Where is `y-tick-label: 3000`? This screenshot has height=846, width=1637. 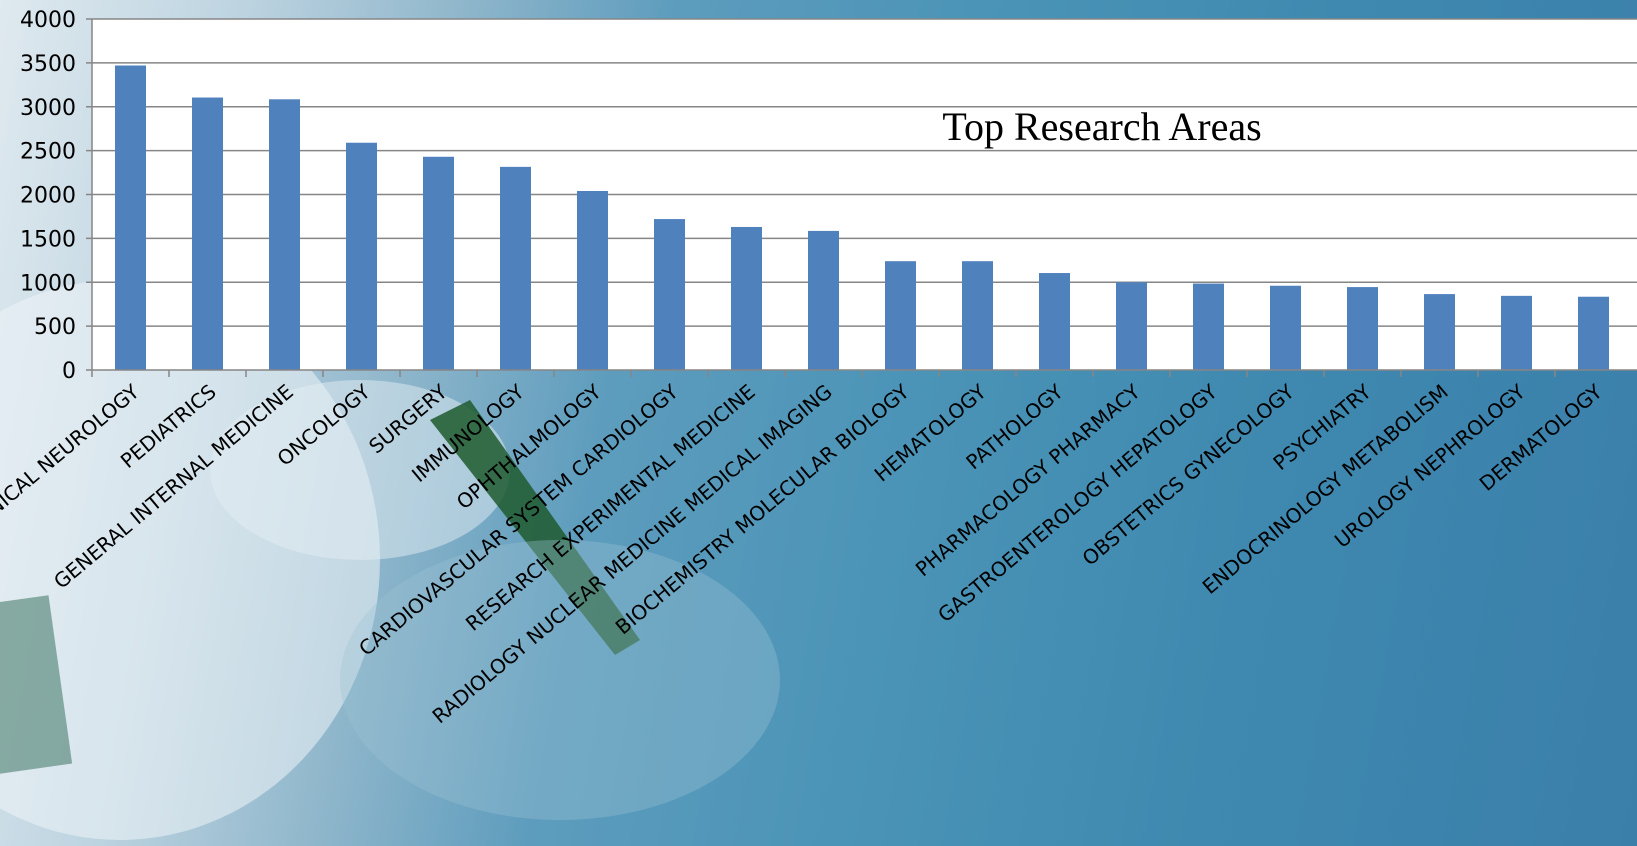 y-tick-label: 3000 is located at coordinates (48, 108).